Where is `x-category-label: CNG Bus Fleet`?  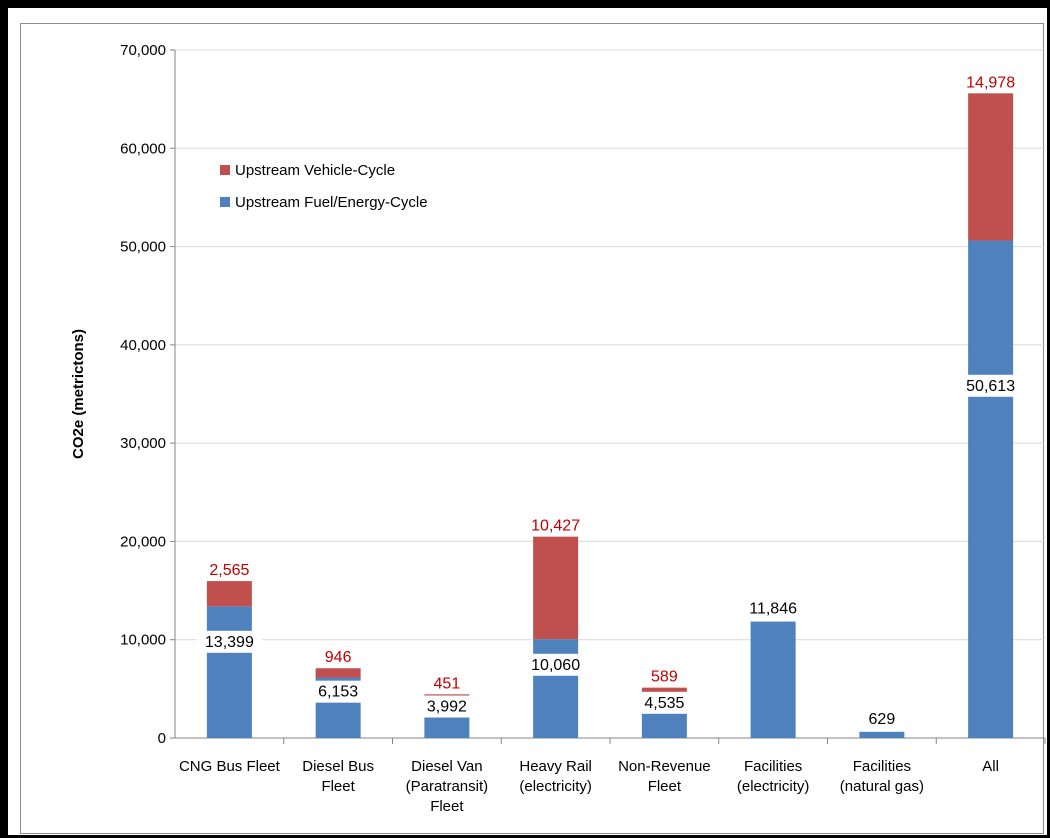
x-category-label: CNG Bus Fleet is located at coordinates (230, 766).